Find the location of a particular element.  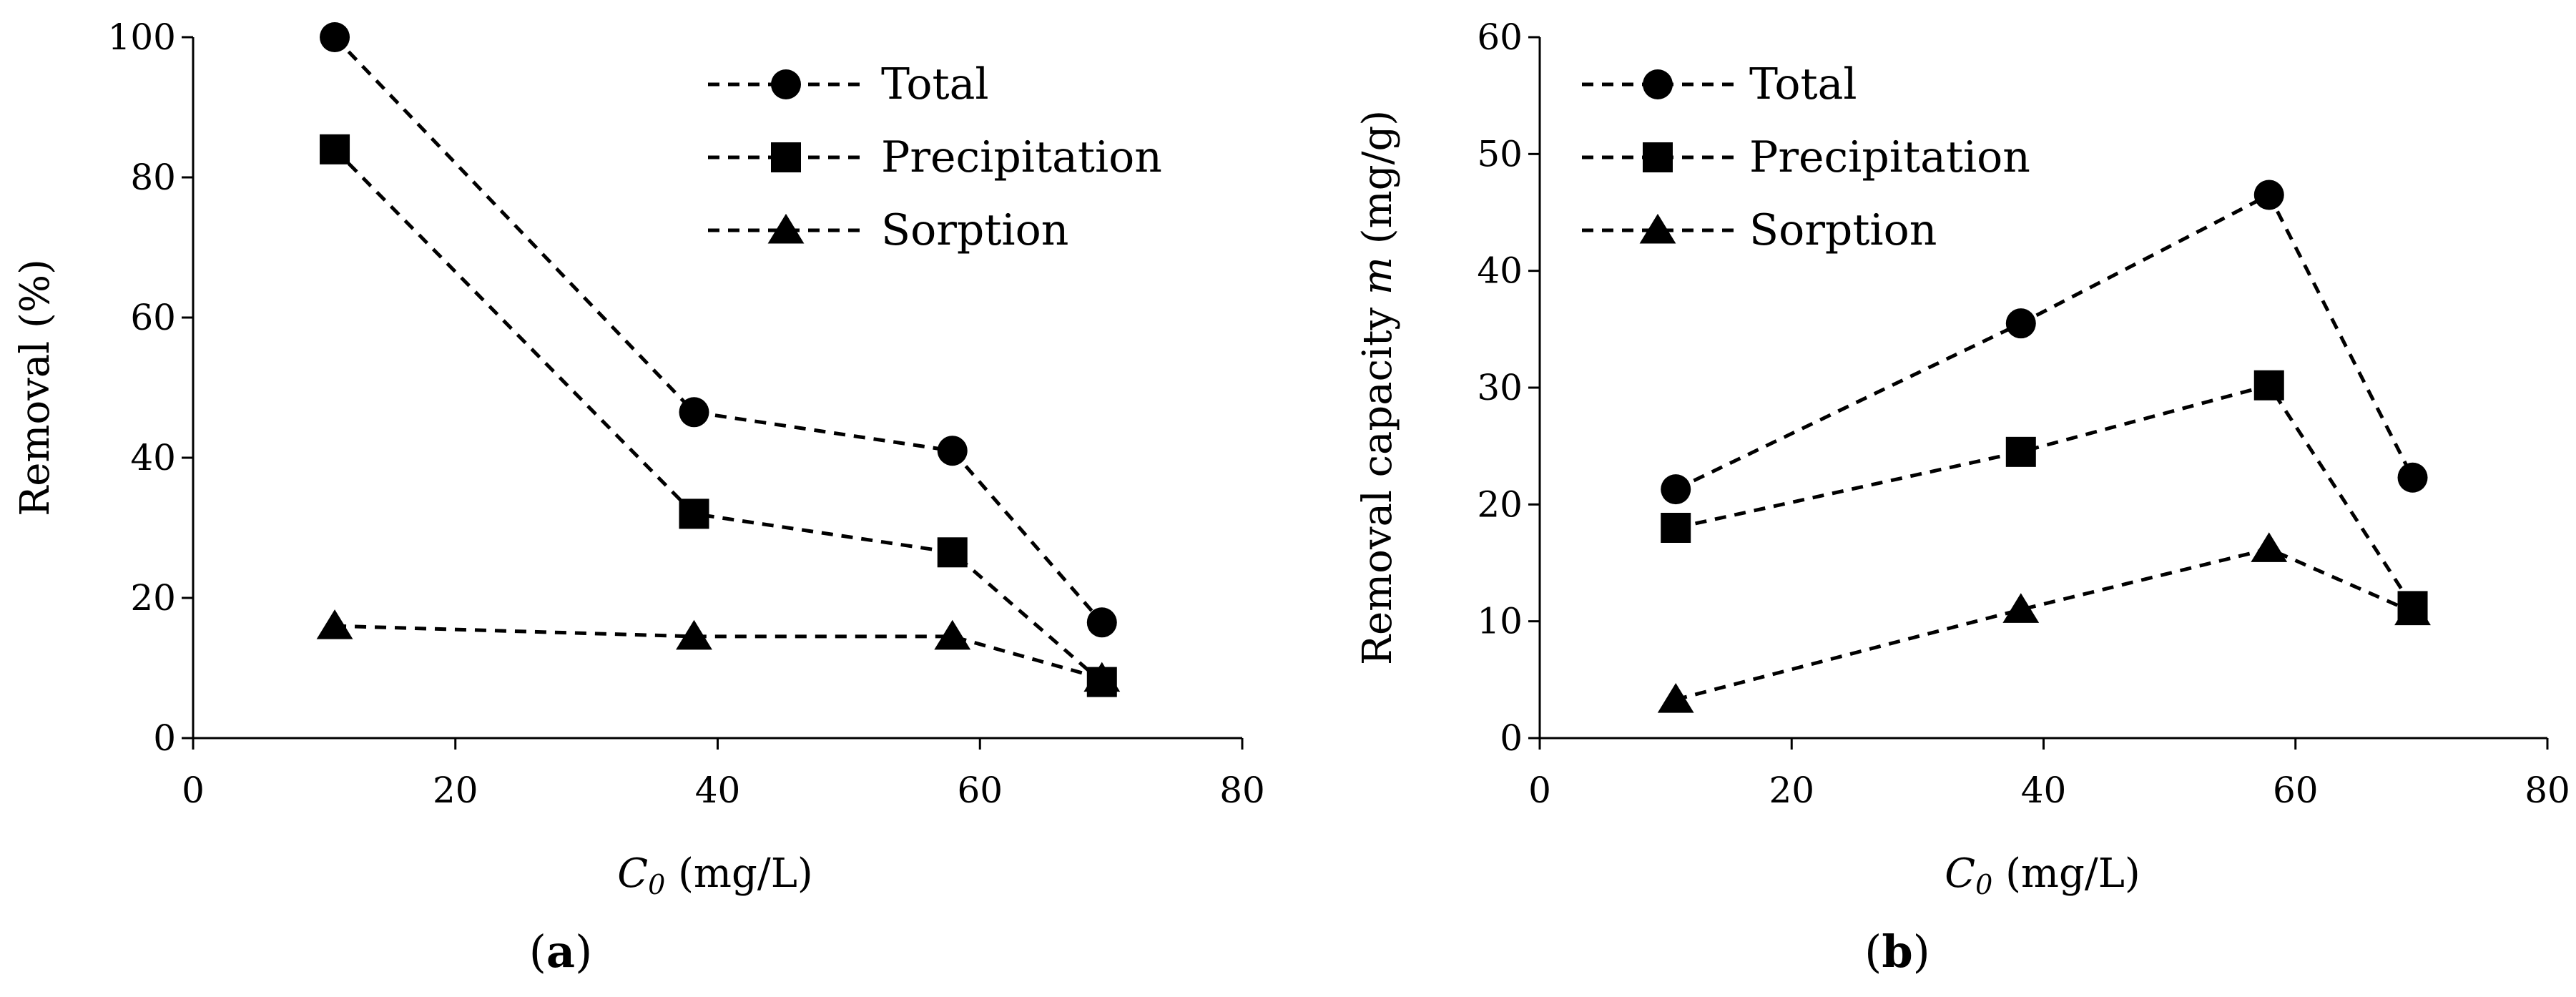

panel-b-y-tick-label: 60 is located at coordinates (1500, 37).